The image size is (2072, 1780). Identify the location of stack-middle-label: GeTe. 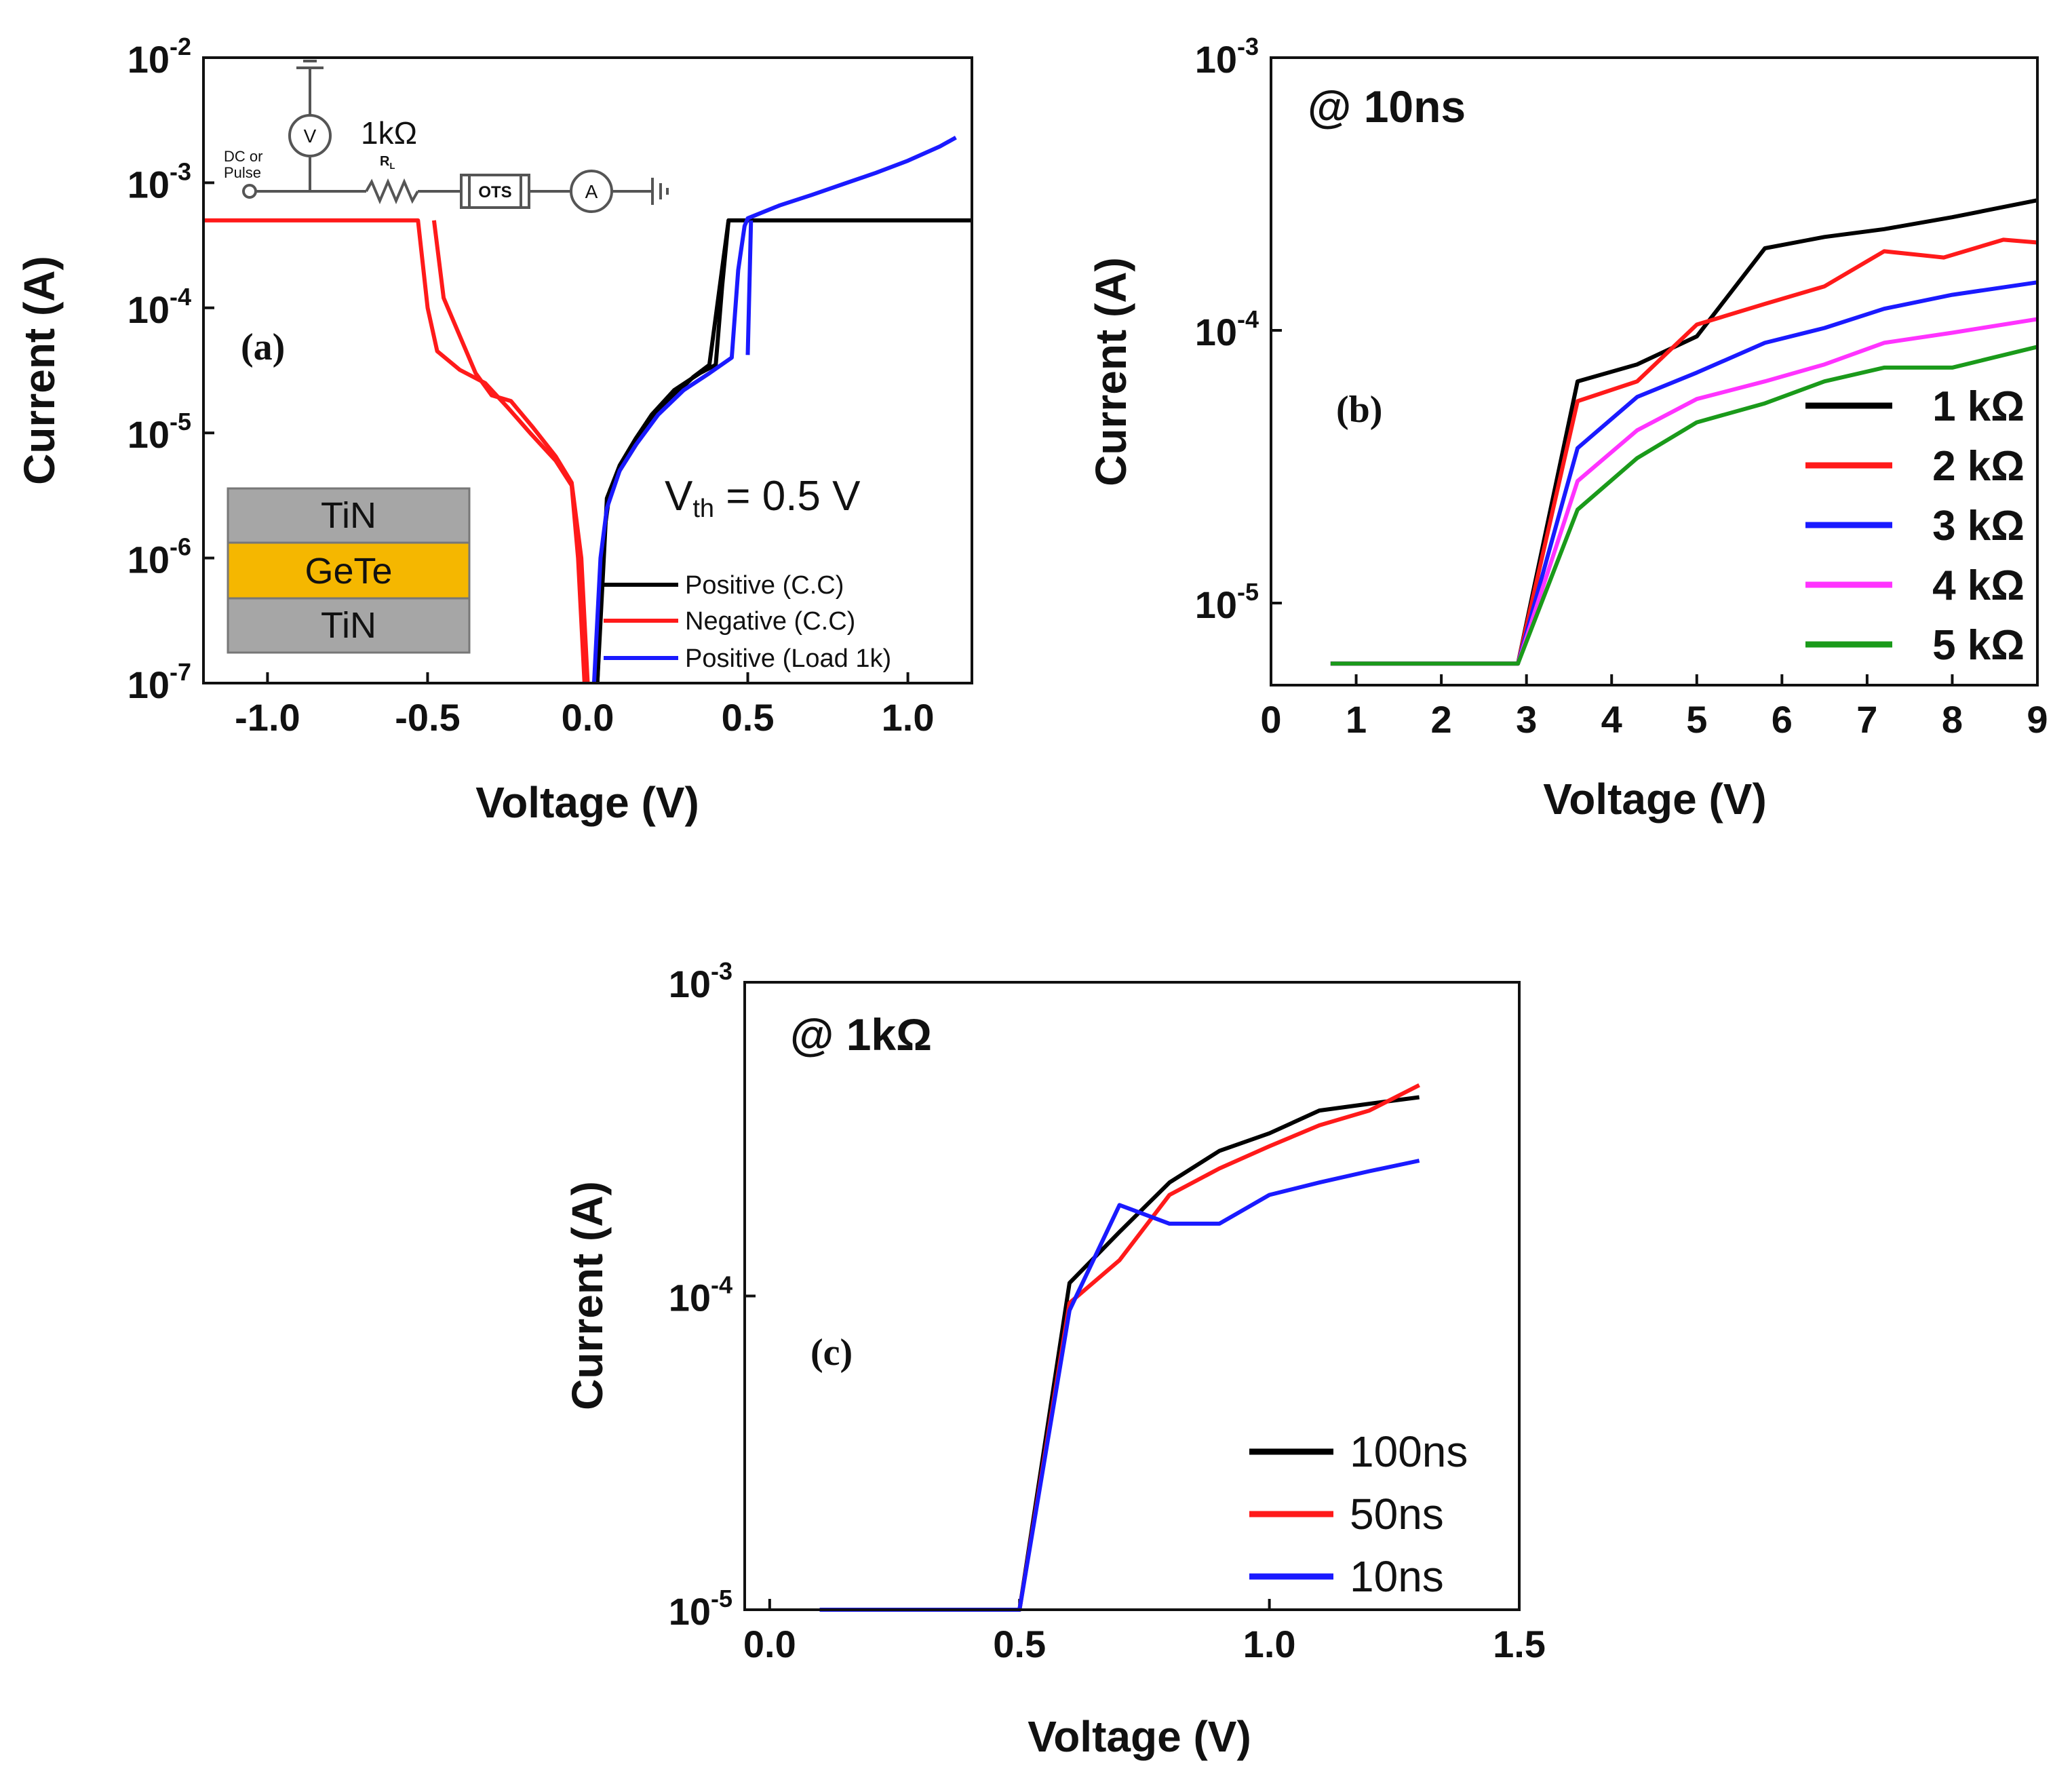
(348, 571).